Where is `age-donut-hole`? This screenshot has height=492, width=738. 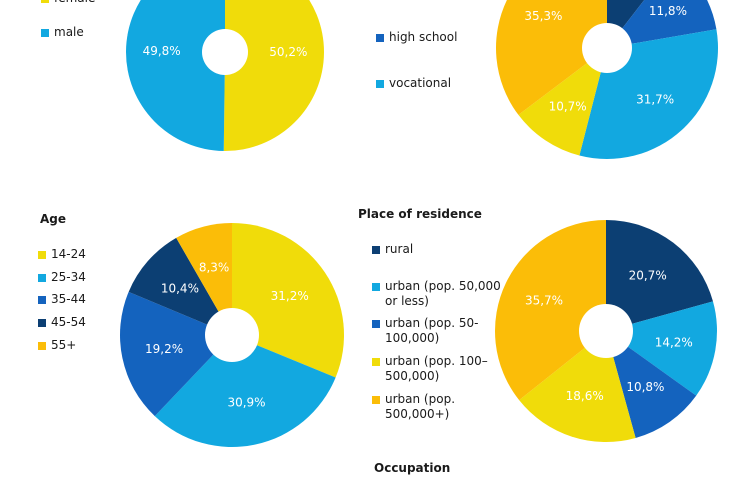 age-donut-hole is located at coordinates (232, 335).